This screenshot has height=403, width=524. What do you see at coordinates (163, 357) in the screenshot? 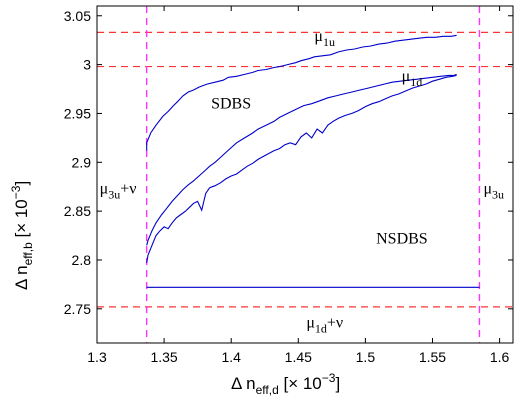
I see `x-tick-label: 1.35` at bounding box center [163, 357].